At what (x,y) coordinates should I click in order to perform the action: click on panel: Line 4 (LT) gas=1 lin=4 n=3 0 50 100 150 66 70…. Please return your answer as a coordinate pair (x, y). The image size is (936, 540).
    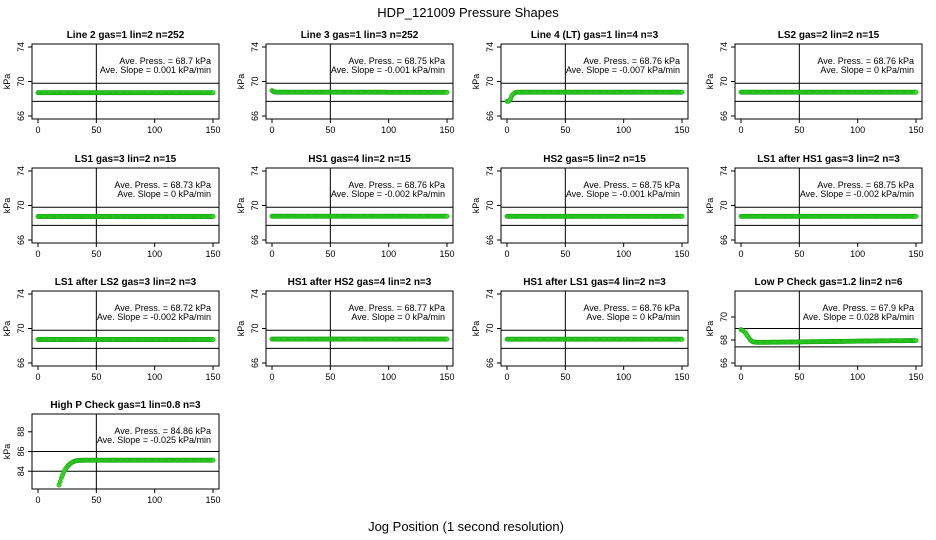
    Looking at the image, I should click on (580, 82).